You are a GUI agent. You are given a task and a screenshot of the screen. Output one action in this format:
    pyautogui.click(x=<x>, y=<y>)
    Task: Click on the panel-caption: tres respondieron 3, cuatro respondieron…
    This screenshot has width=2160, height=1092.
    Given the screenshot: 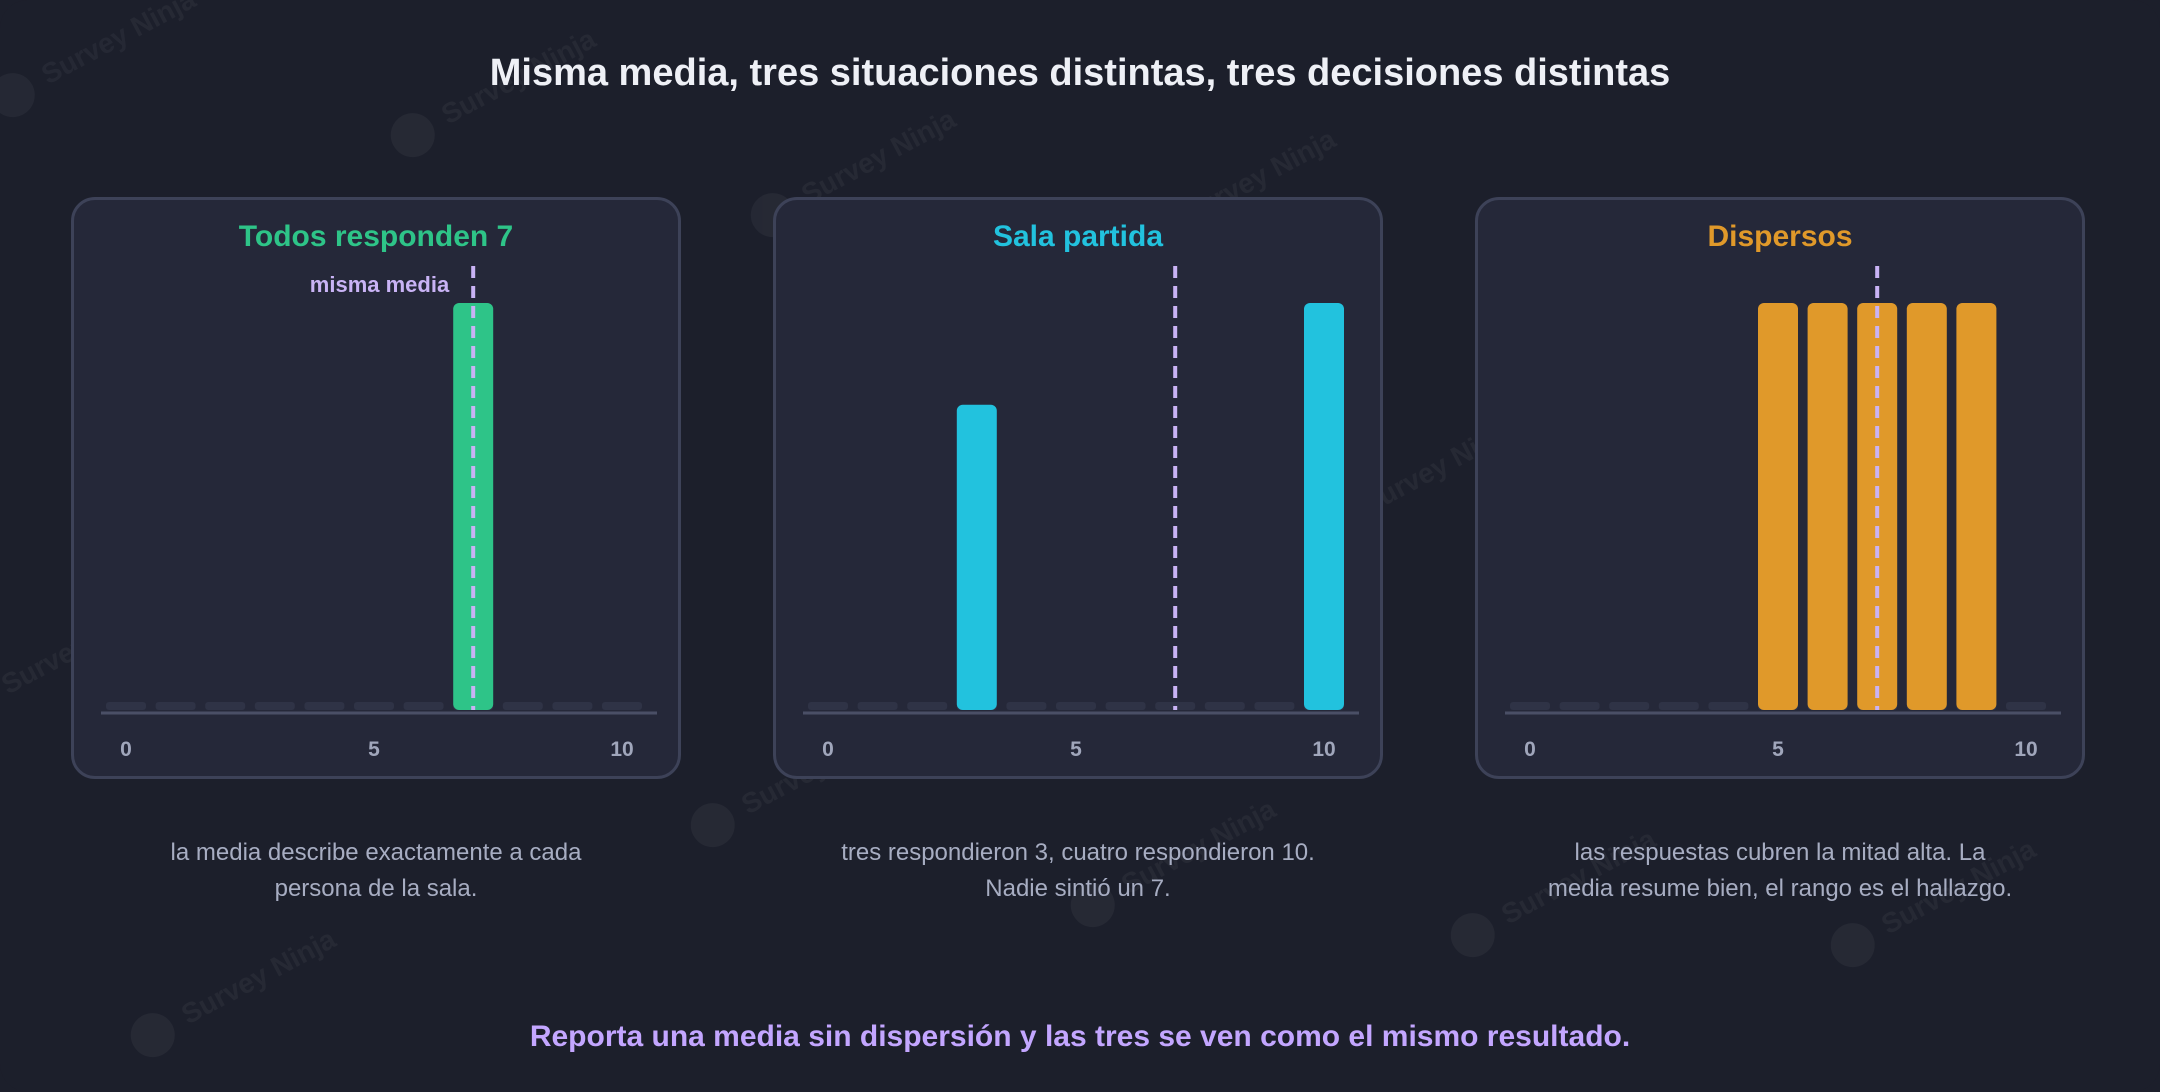 What is the action you would take?
    pyautogui.click(x=1078, y=870)
    